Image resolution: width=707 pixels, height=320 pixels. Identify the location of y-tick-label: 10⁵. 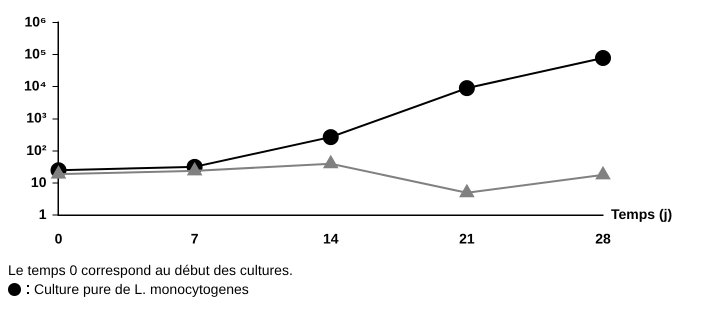
(35, 53).